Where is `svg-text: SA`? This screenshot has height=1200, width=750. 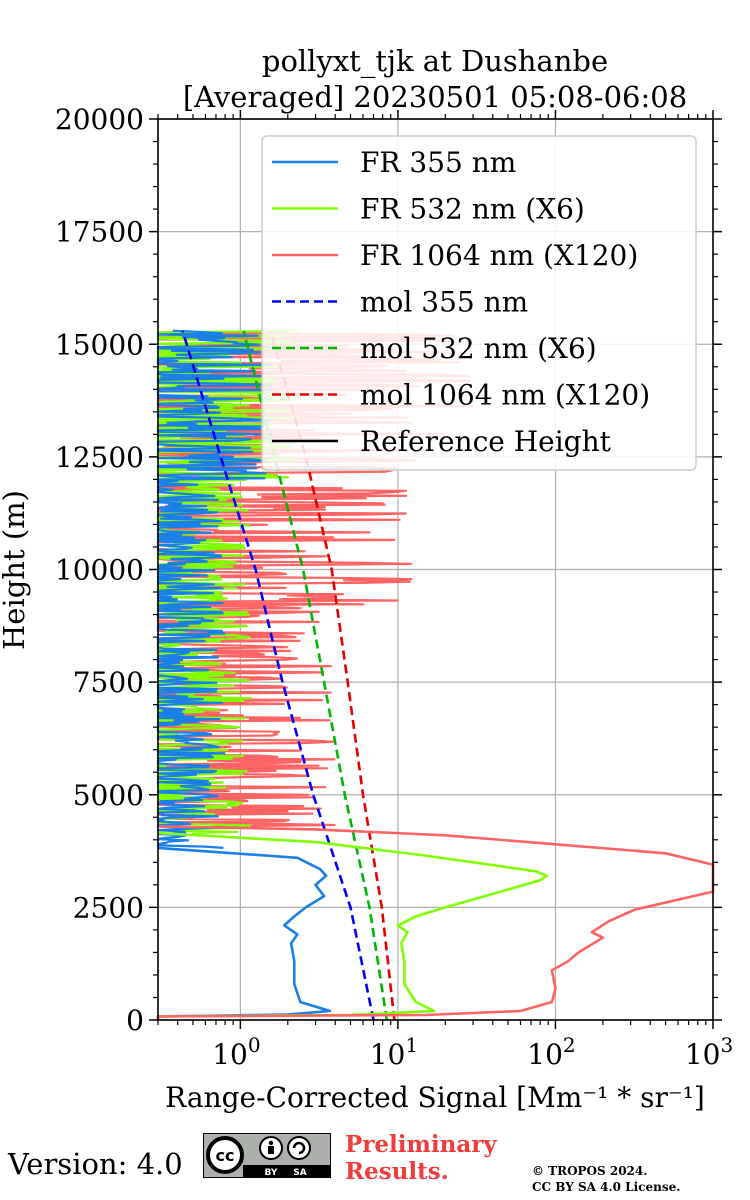 svg-text: SA is located at coordinates (299, 1173).